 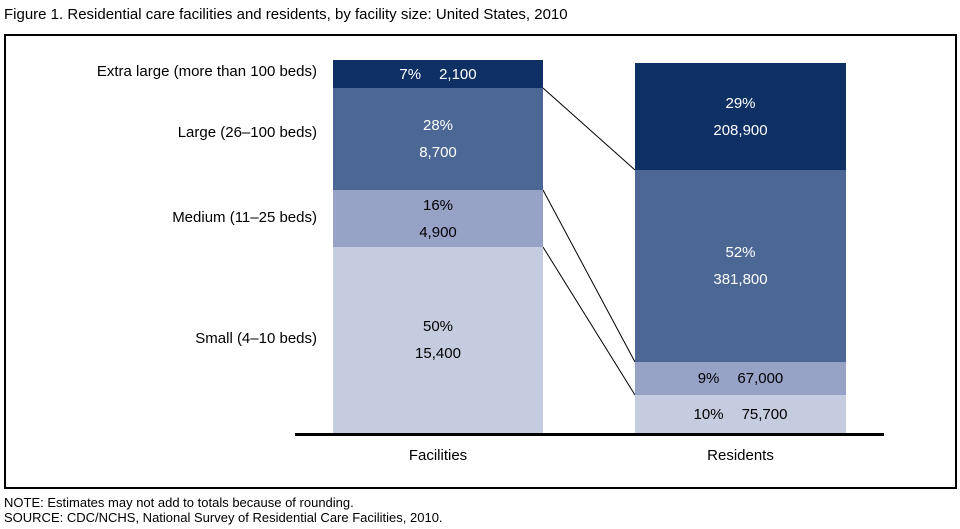 I want to click on segment-value-label: 75,700, so click(x=764, y=414).